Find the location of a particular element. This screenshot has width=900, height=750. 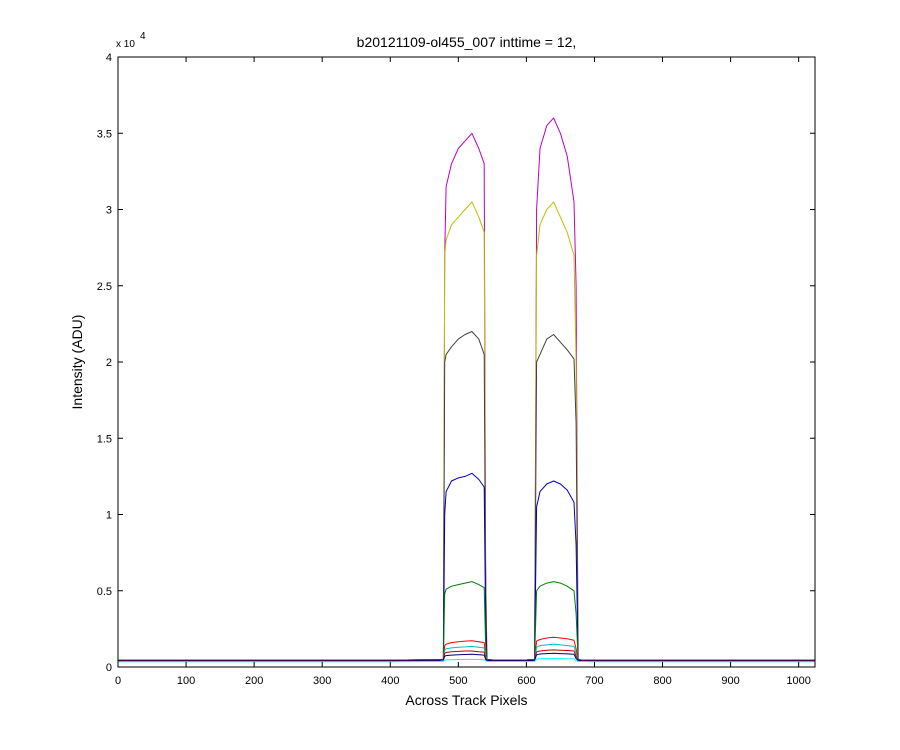

y-tick-label: 3 is located at coordinates (109, 211).